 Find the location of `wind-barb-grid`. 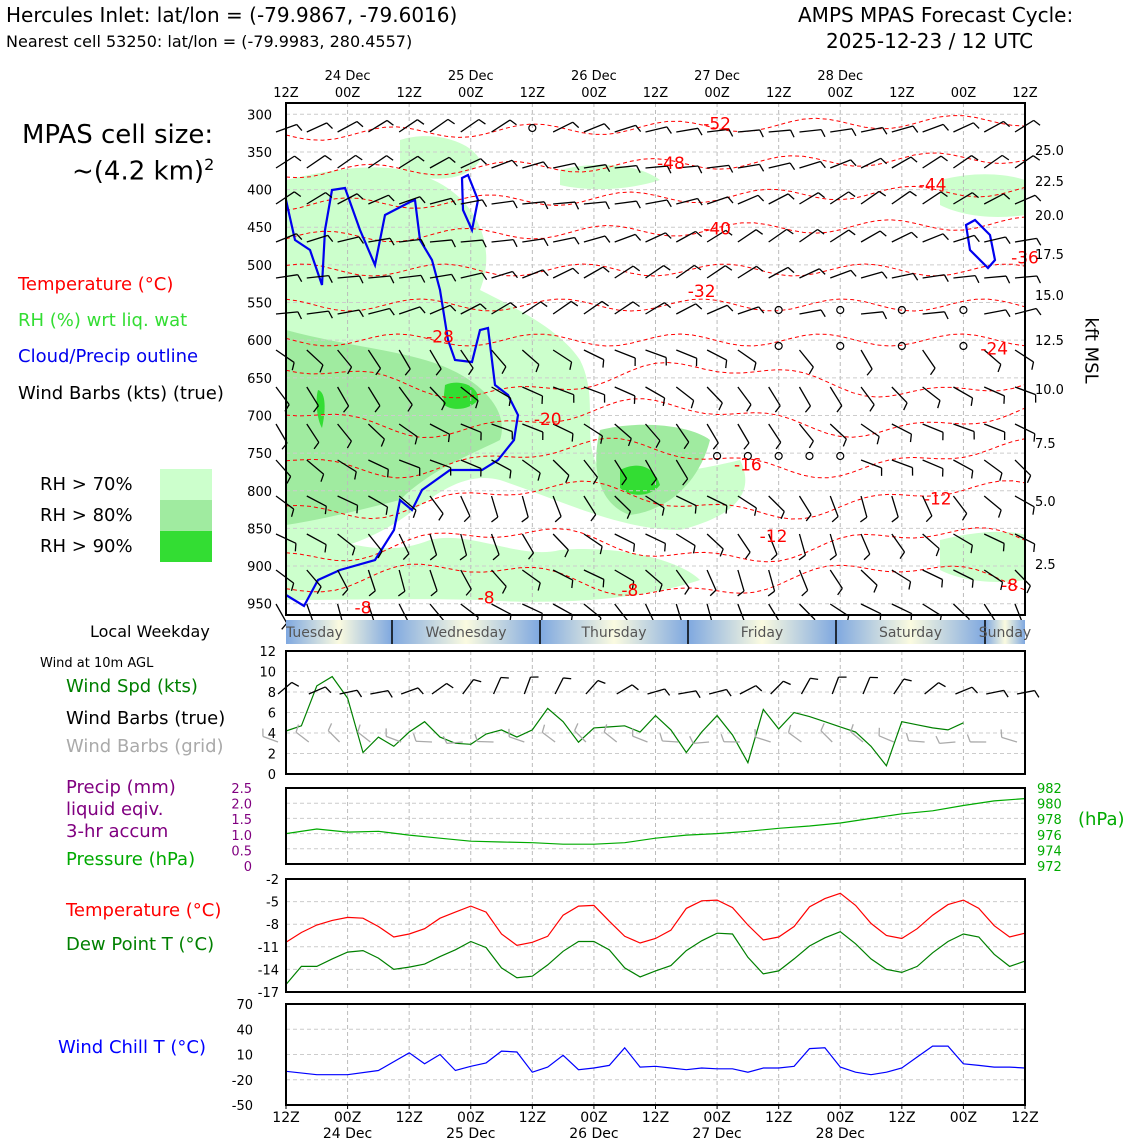

wind-barb-grid is located at coordinates (270, 739).